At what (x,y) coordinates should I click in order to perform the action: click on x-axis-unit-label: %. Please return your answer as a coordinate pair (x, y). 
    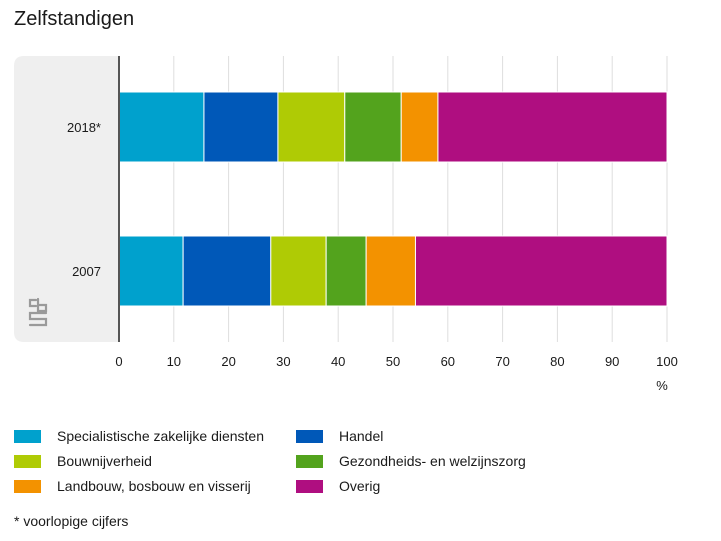
    Looking at the image, I should click on (662, 385).